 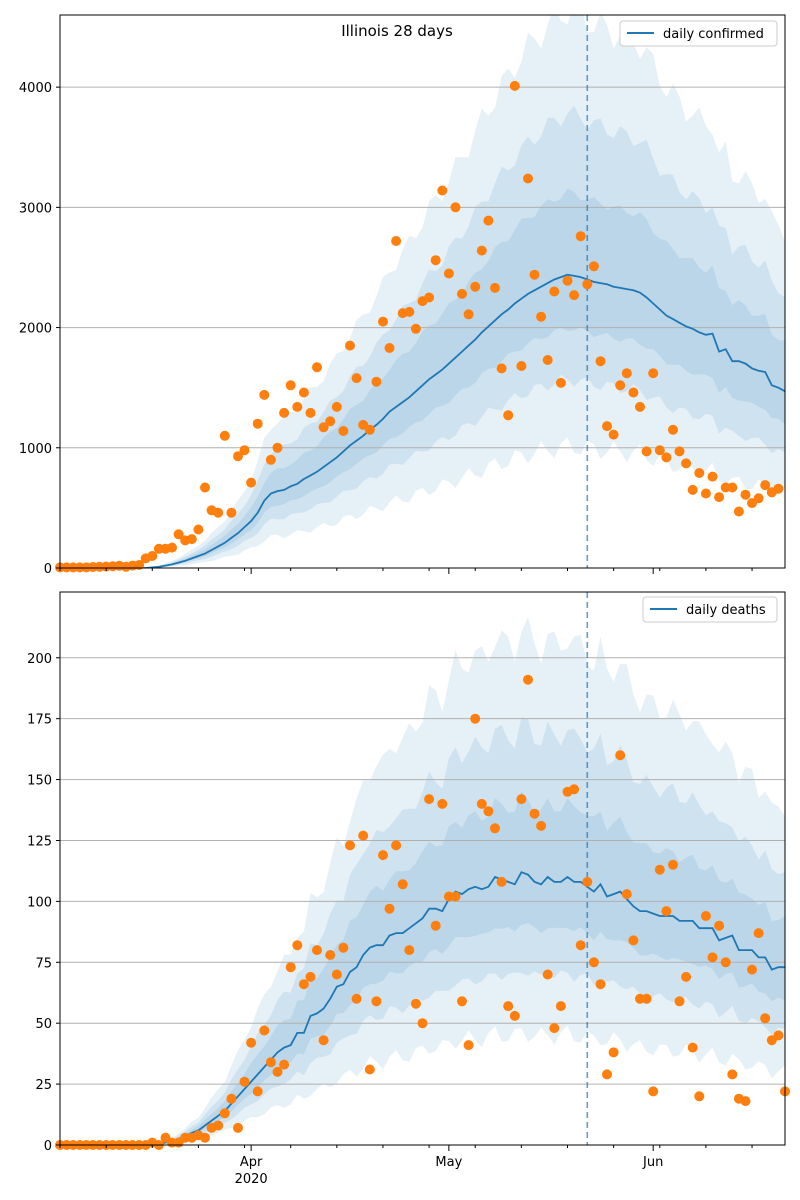 What do you see at coordinates (652, 1162) in the screenshot?
I see `x-tick-label: Jun` at bounding box center [652, 1162].